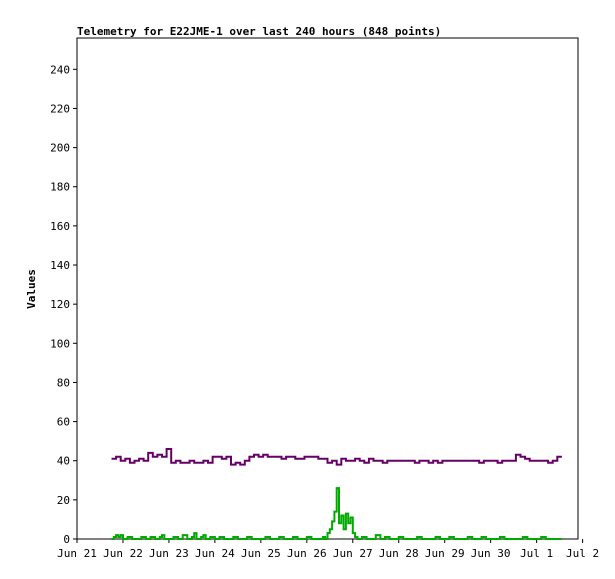  What do you see at coordinates (63, 422) in the screenshot?
I see `y-tick-label: 60` at bounding box center [63, 422].